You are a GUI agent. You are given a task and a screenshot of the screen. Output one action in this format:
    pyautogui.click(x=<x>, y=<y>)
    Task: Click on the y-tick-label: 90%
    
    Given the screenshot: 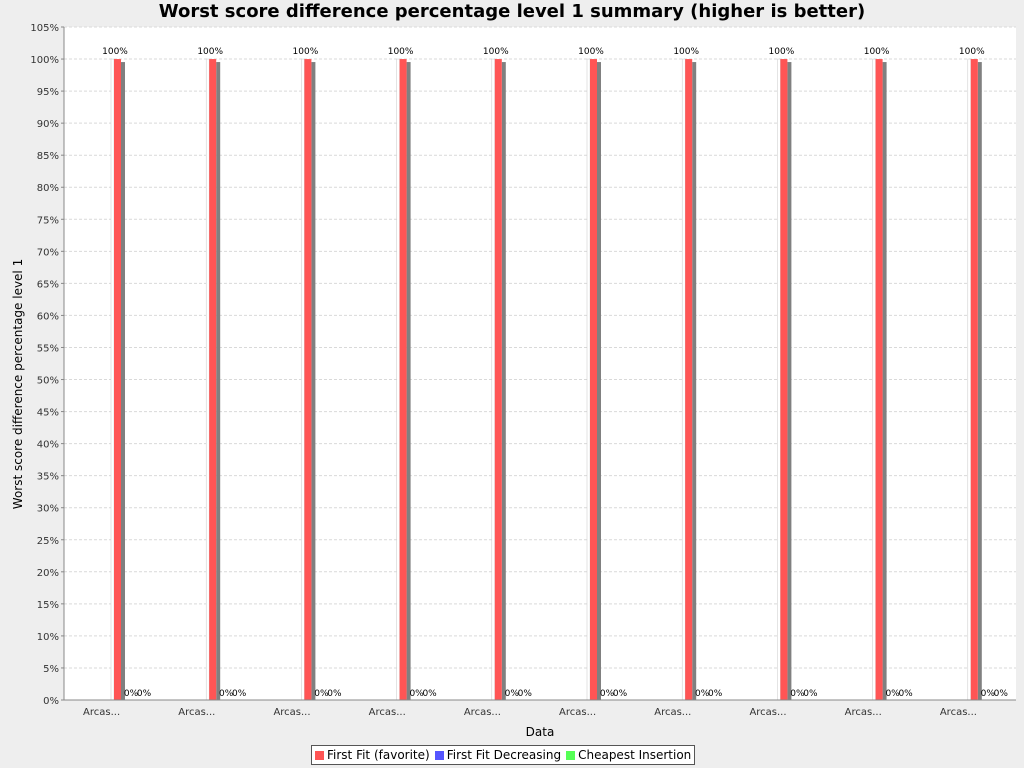 What is the action you would take?
    pyautogui.click(x=48, y=124)
    